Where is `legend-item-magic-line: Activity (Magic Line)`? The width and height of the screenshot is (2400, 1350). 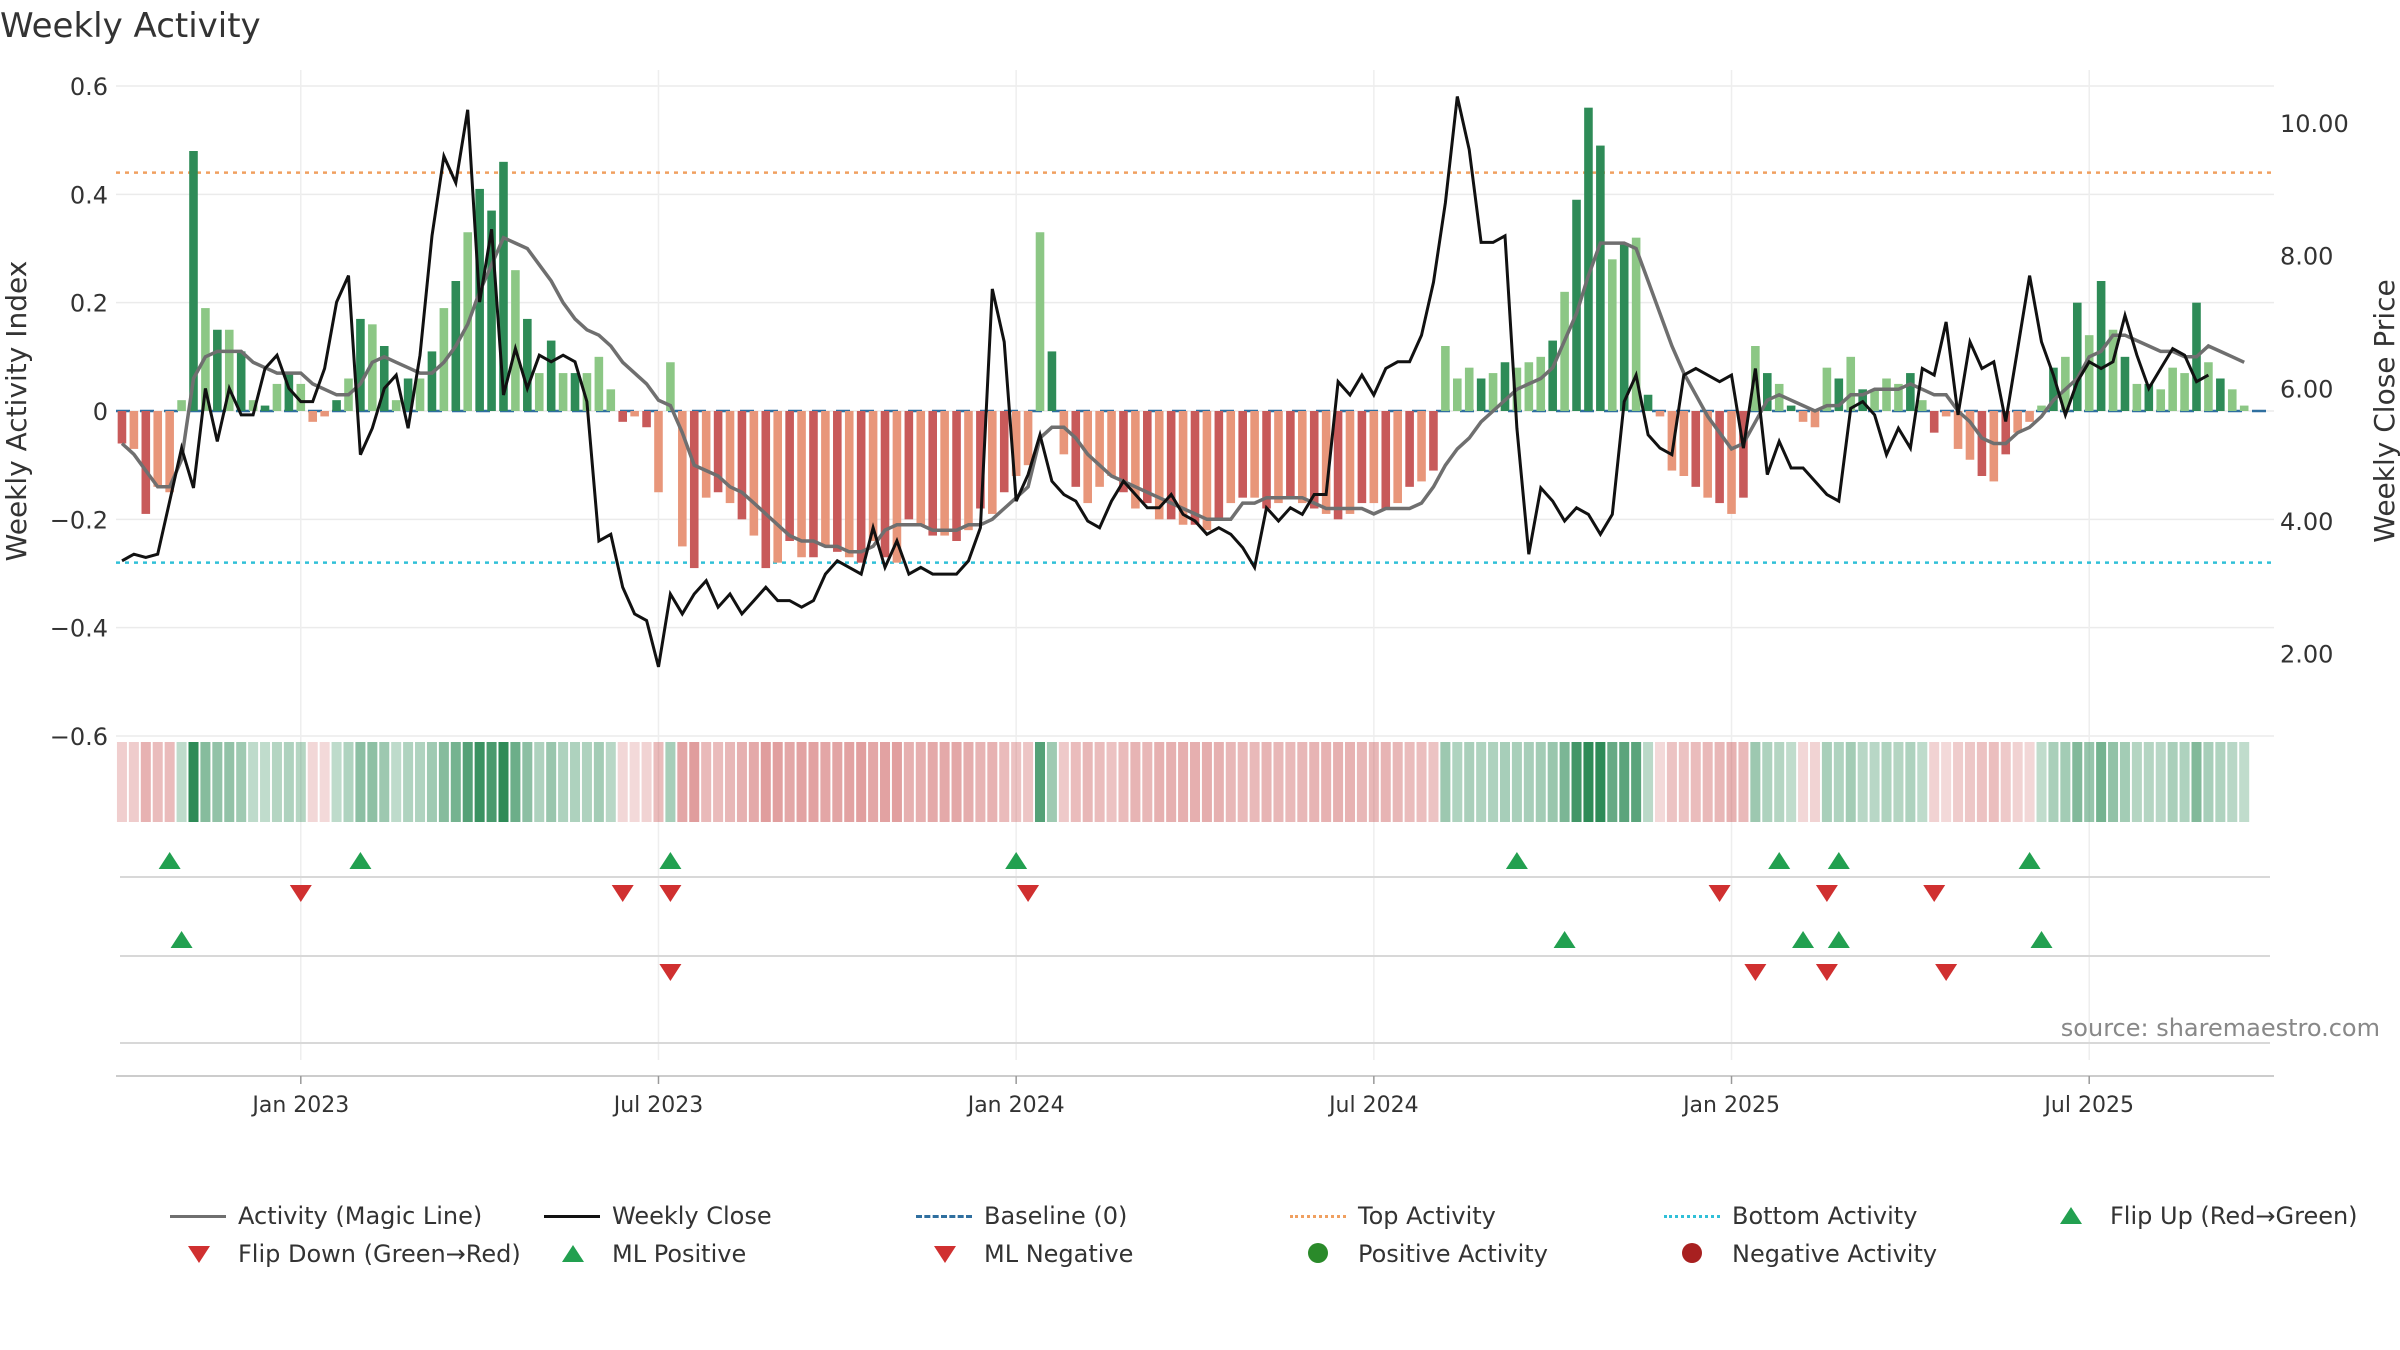 legend-item-magic-line: Activity (Magic Line) is located at coordinates (324, 1216).